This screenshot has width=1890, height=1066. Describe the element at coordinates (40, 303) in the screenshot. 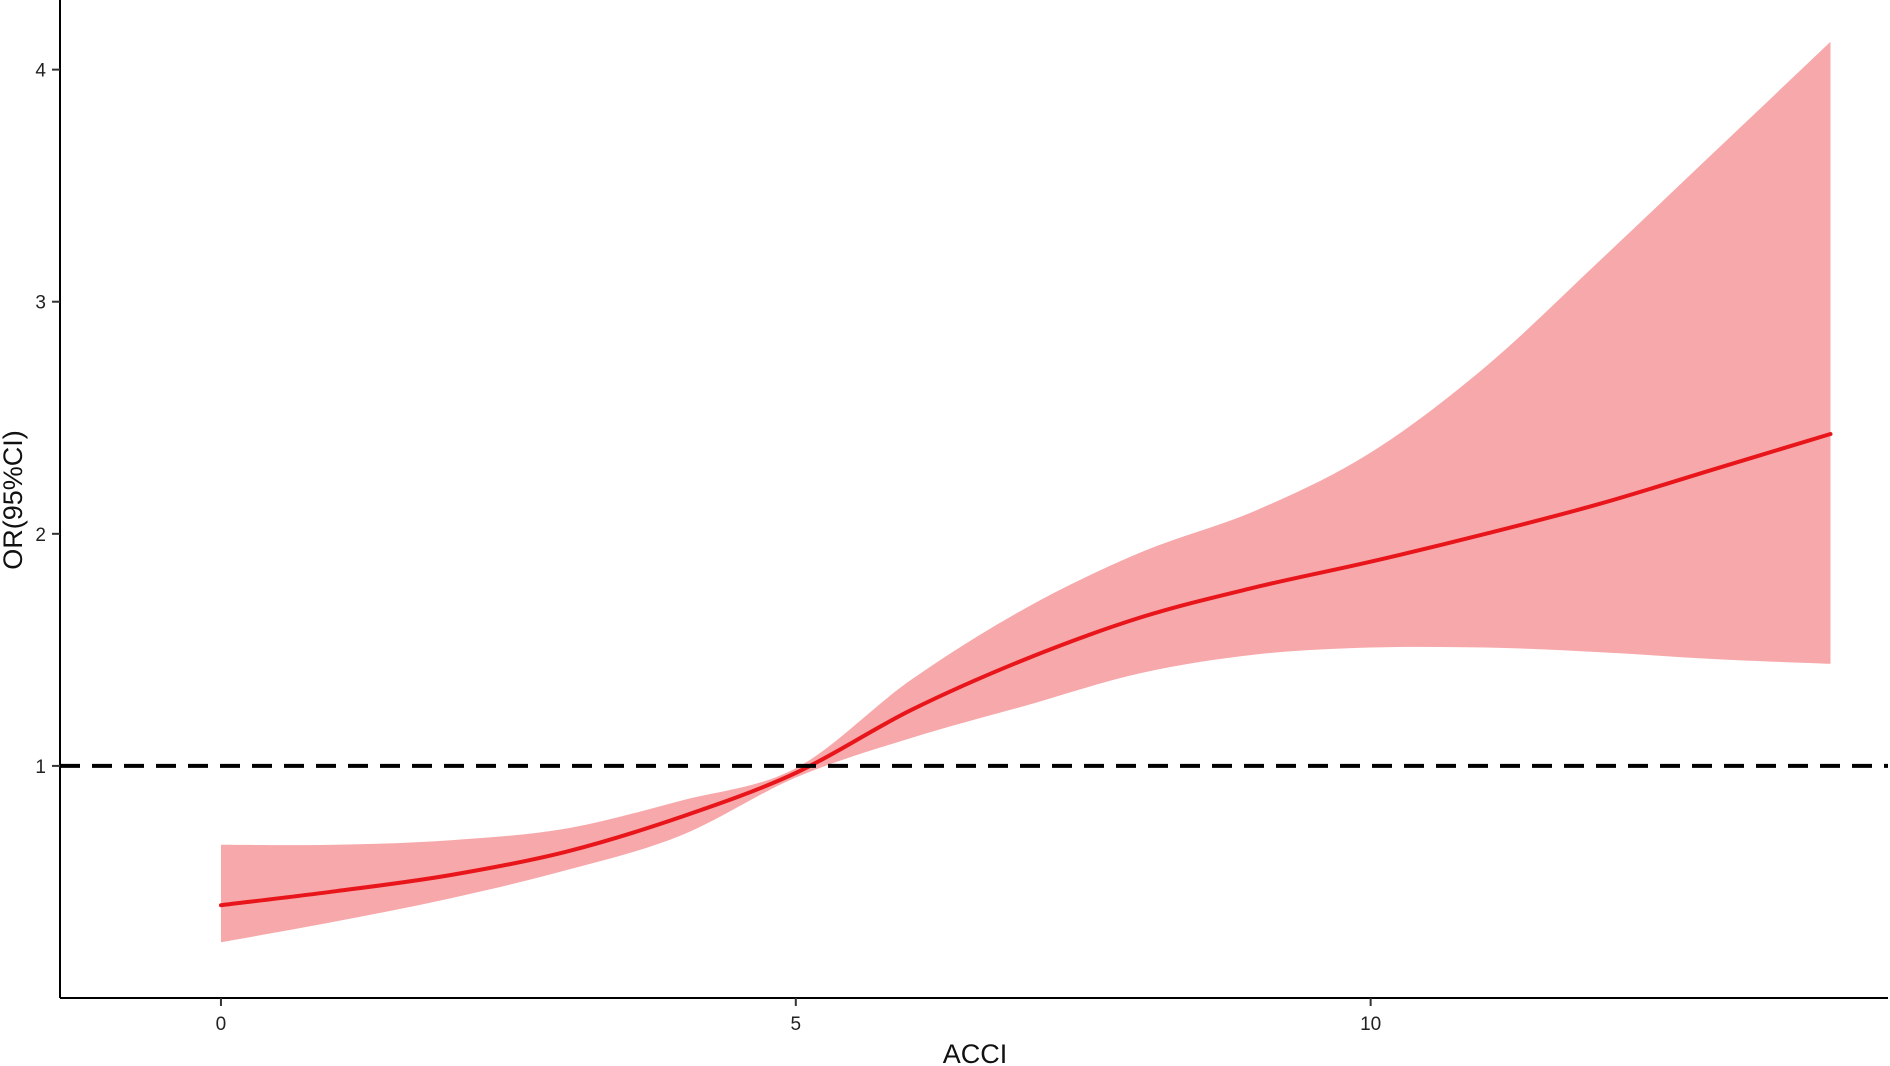

I see `y-tick-label: 3` at that location.